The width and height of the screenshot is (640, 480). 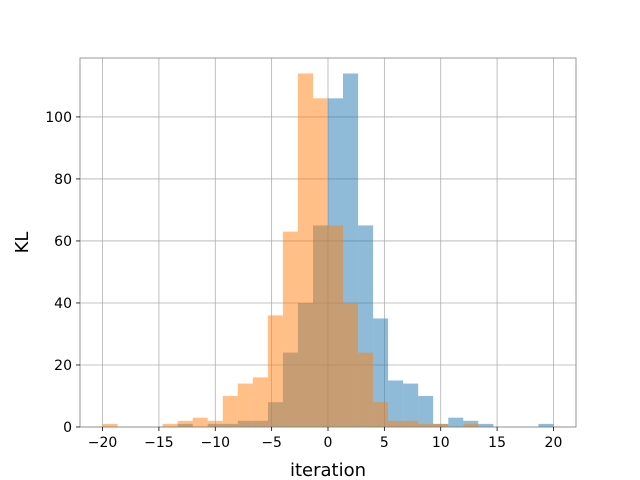 What do you see at coordinates (554, 443) in the screenshot?
I see `x-tick-label: 20` at bounding box center [554, 443].